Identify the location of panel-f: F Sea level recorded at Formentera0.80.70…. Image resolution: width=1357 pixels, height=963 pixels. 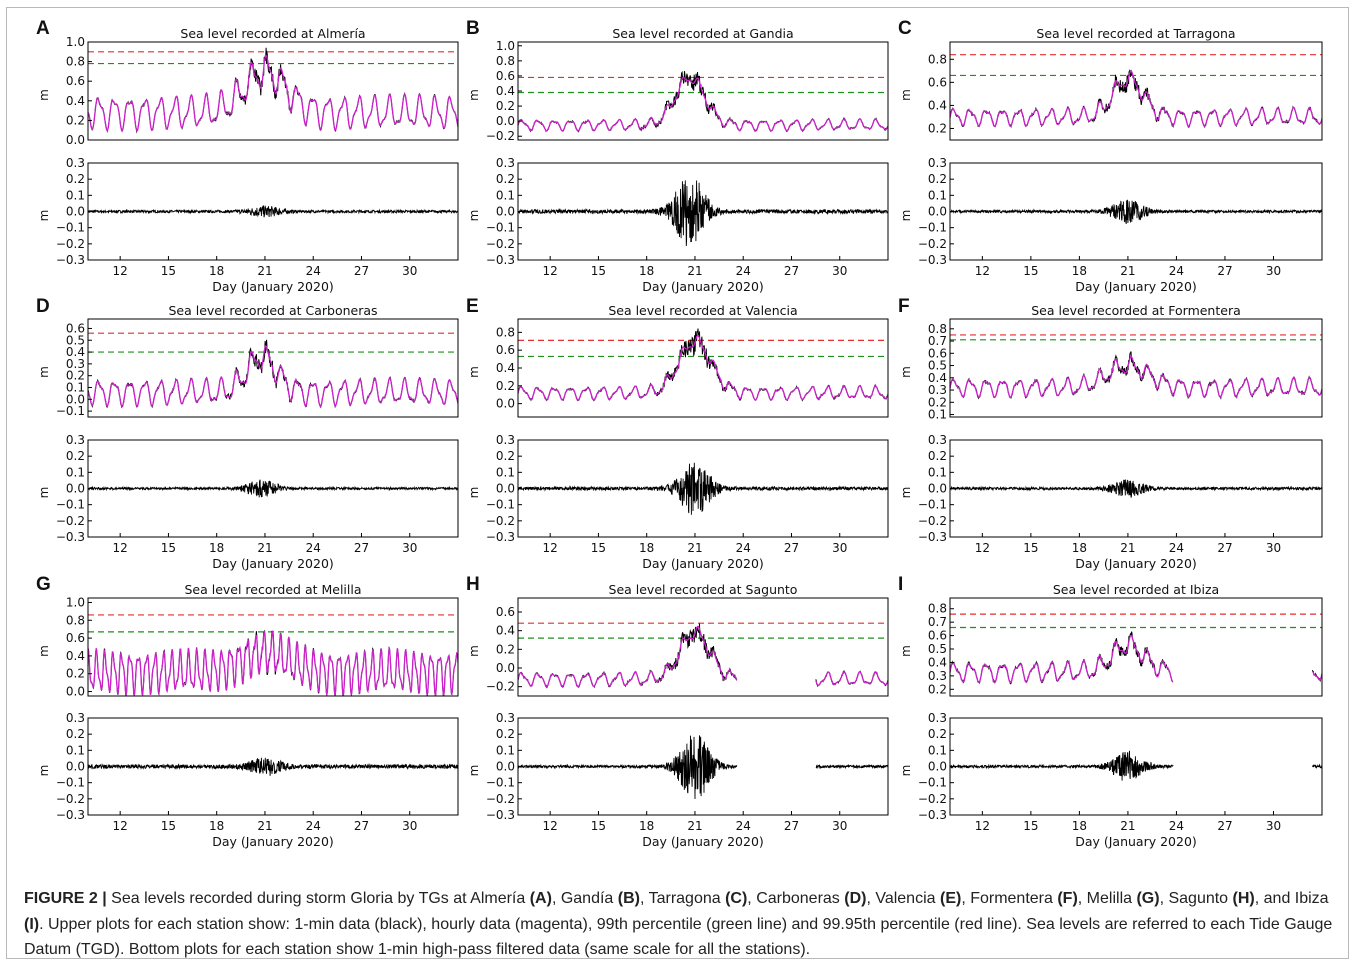
(1110, 433).